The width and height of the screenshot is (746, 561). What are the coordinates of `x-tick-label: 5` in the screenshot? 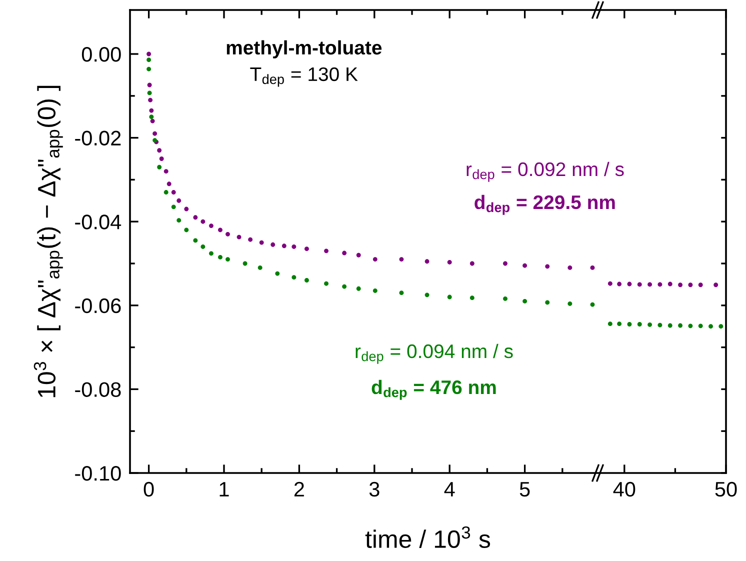 It's located at (525, 489).